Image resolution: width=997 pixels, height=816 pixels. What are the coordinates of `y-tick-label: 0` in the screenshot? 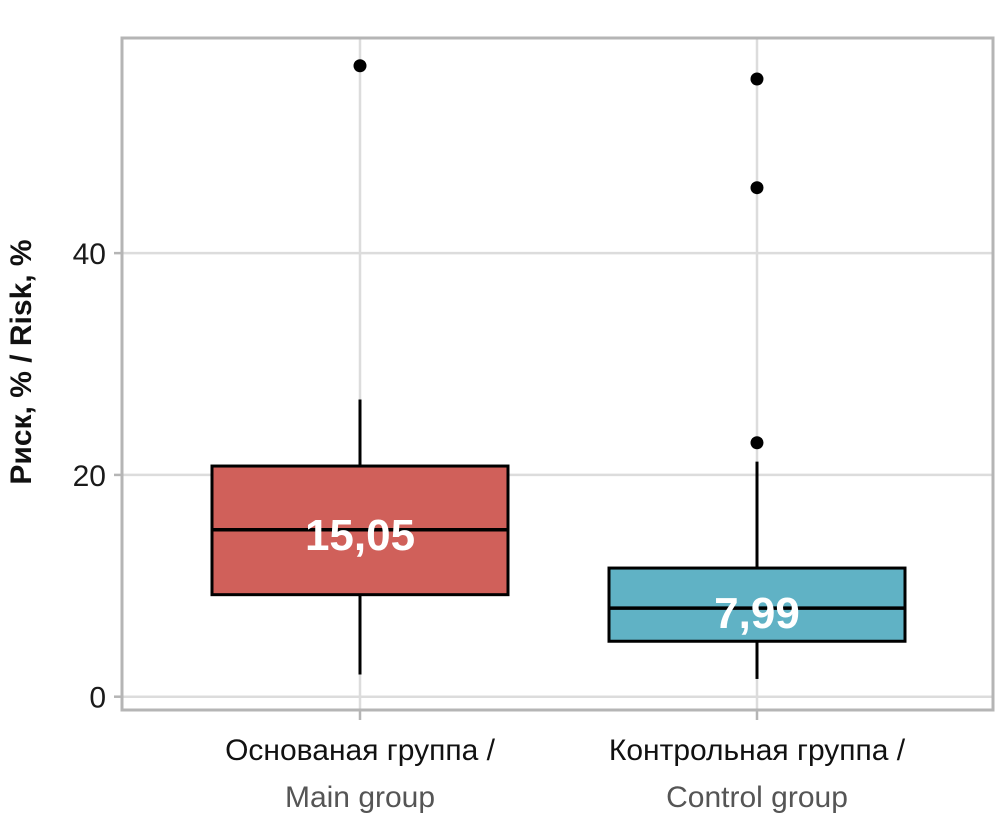 It's located at (97, 698).